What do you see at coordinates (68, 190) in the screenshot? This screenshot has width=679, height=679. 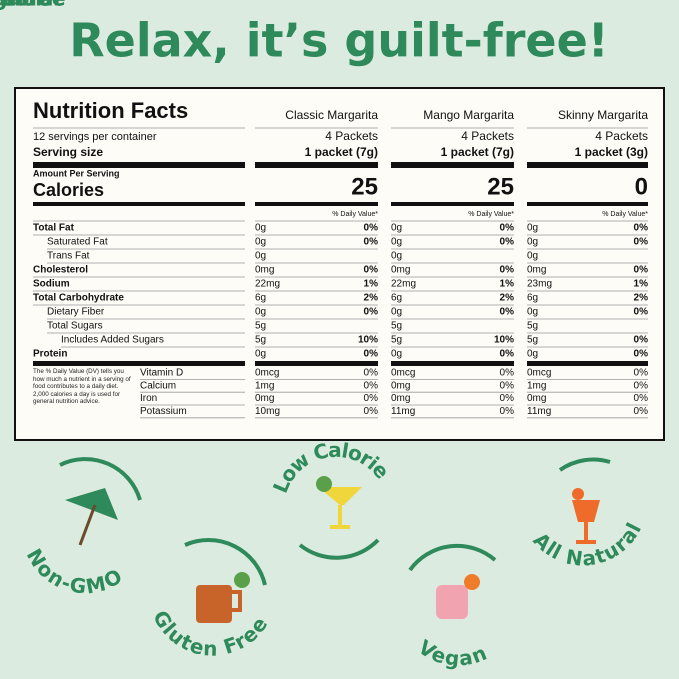 I see `calories-label: Calories` at bounding box center [68, 190].